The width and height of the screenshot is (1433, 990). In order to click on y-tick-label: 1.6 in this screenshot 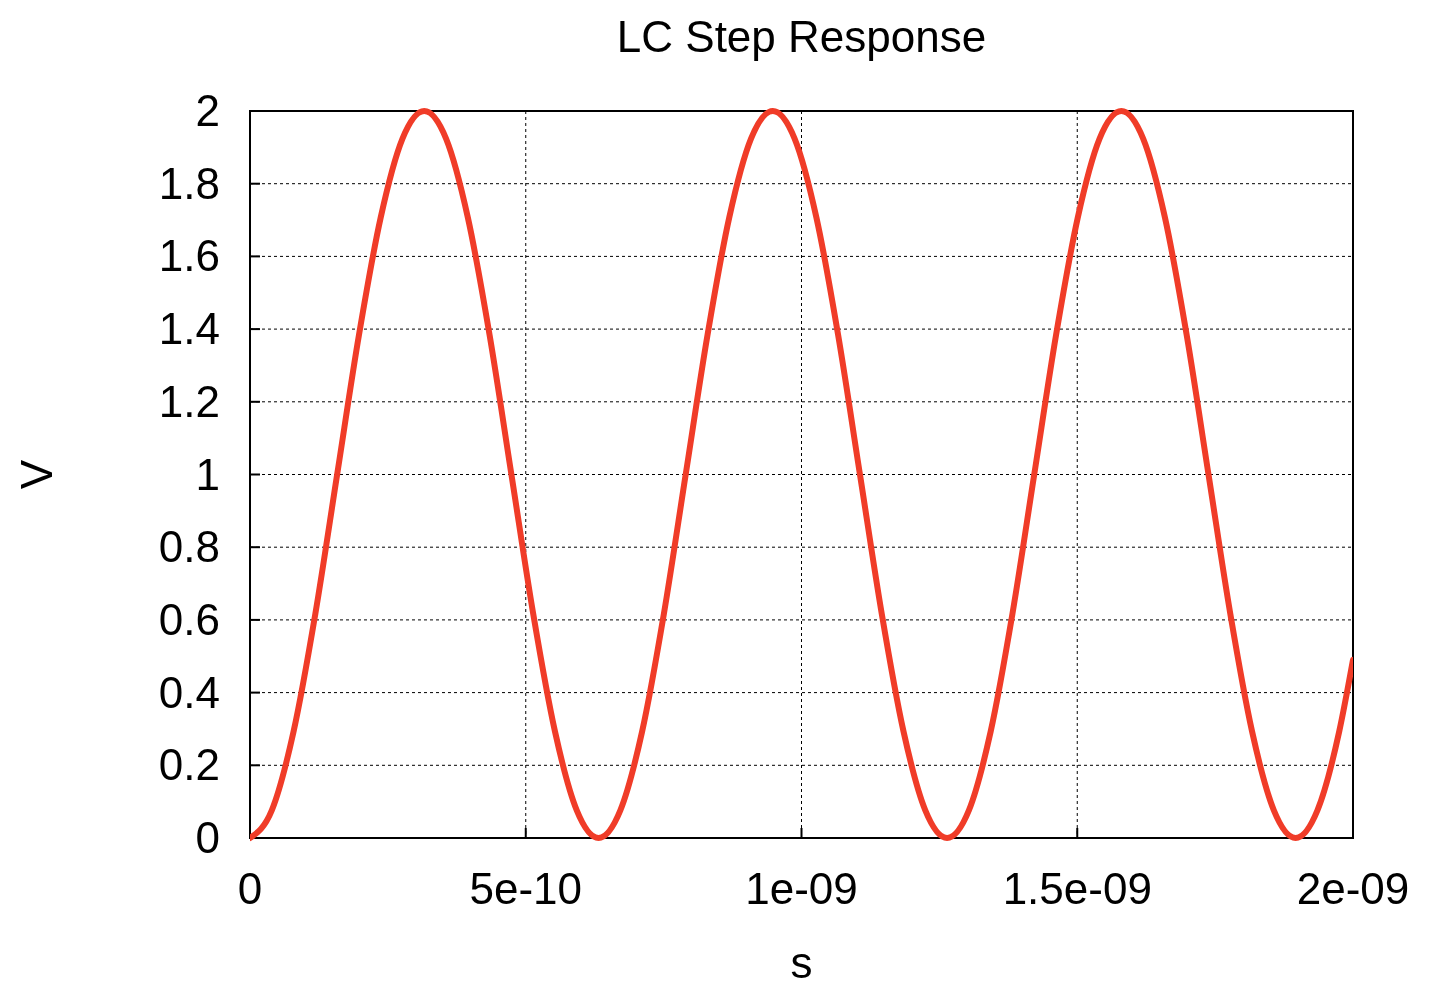, I will do `click(189, 256)`.